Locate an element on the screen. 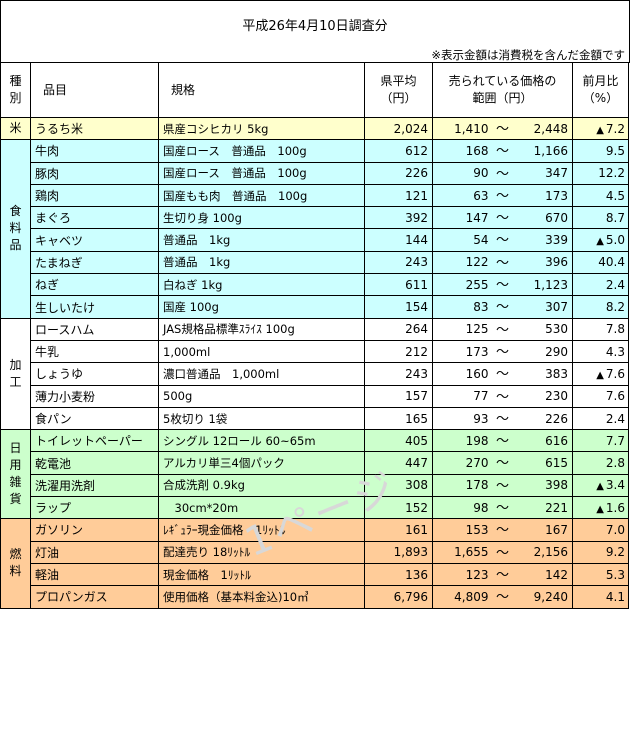 The height and width of the screenshot is (734, 630). item-name: ロースハム is located at coordinates (94, 329).